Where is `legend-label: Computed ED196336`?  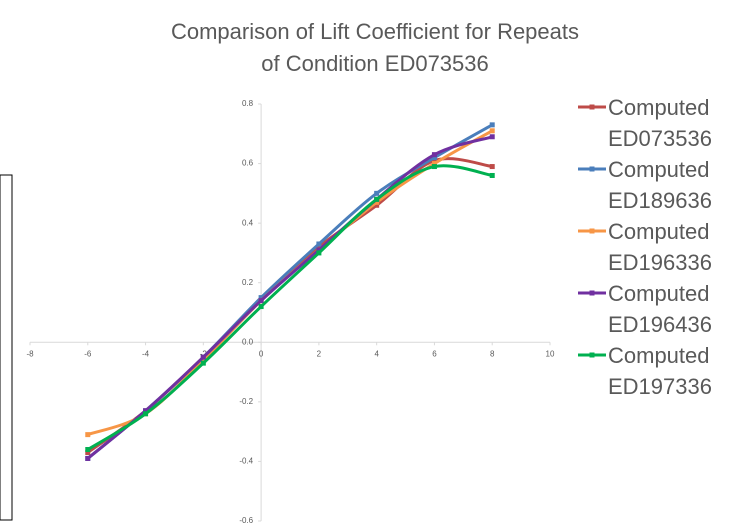 legend-label: Computed ED196336 is located at coordinates (660, 247).